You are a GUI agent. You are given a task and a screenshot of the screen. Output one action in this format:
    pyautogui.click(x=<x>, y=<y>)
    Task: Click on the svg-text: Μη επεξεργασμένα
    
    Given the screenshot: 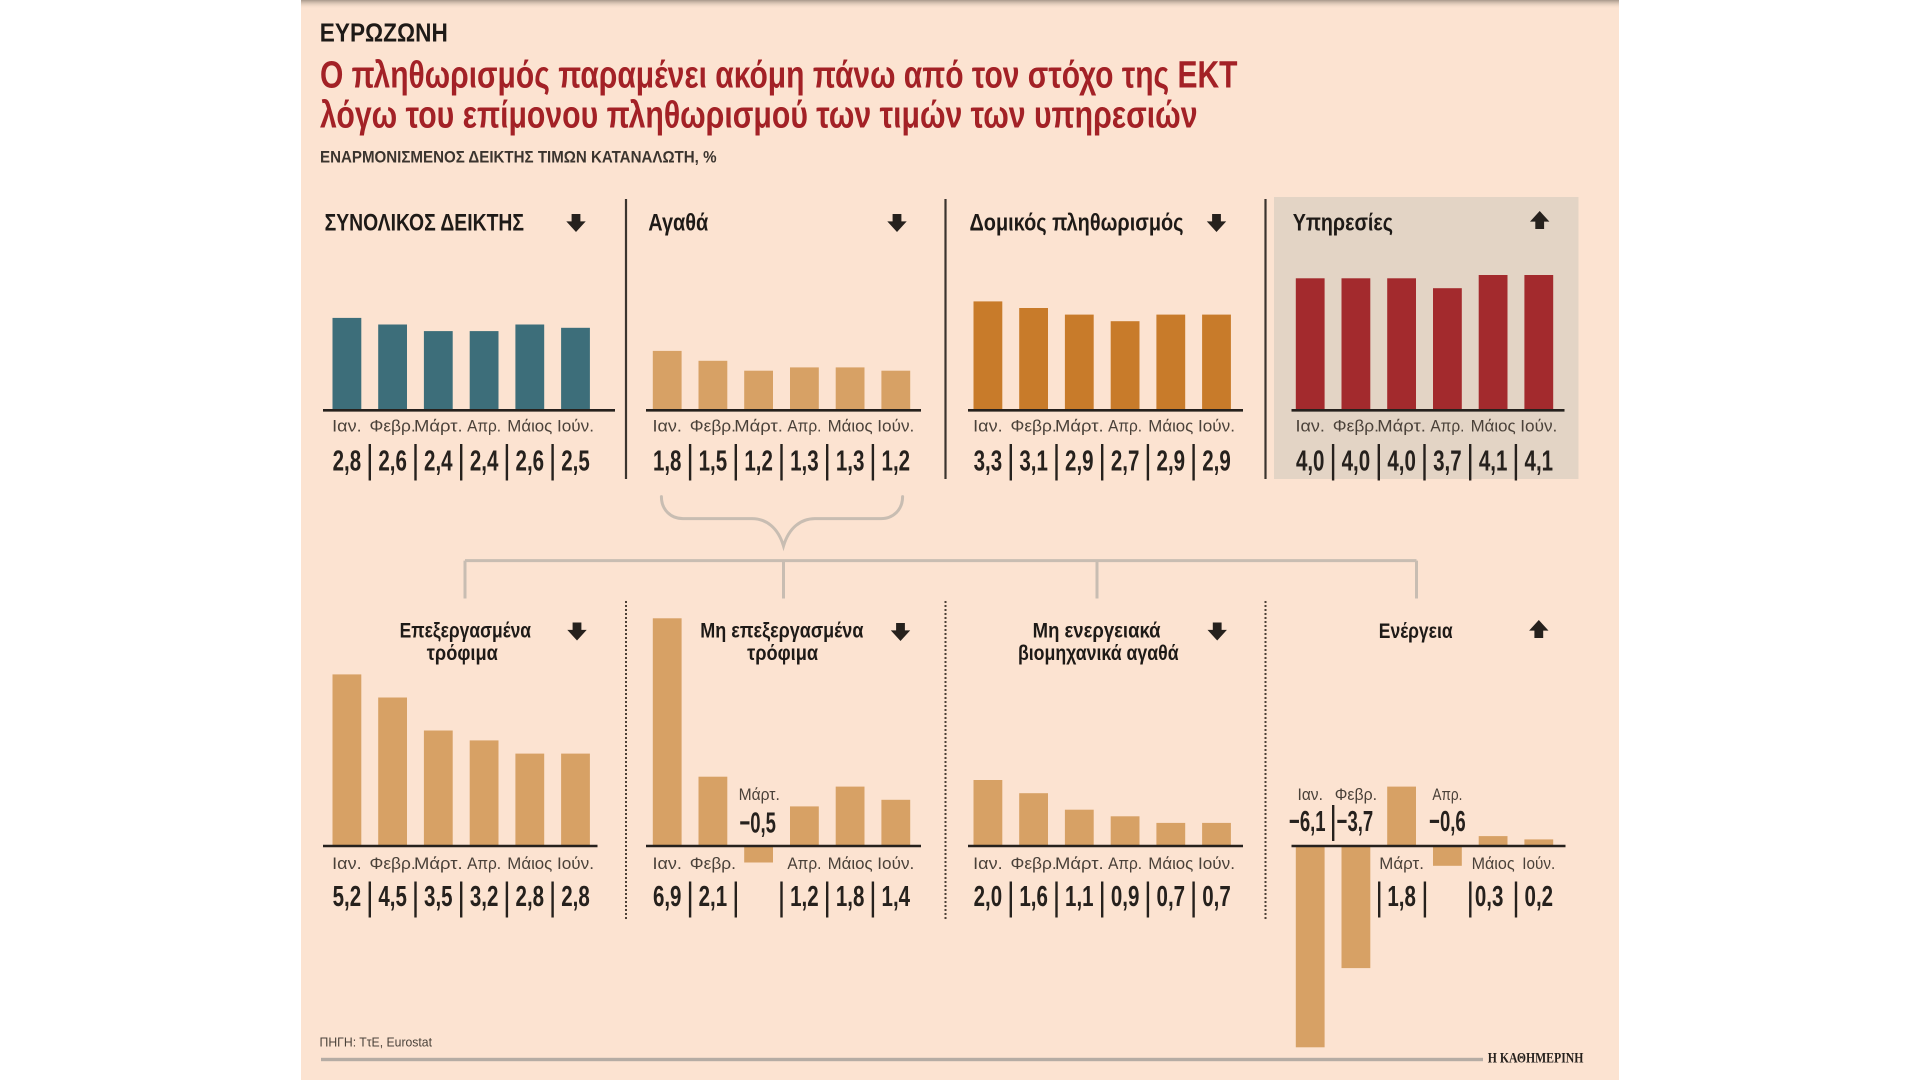 What is the action you would take?
    pyautogui.click(x=781, y=630)
    